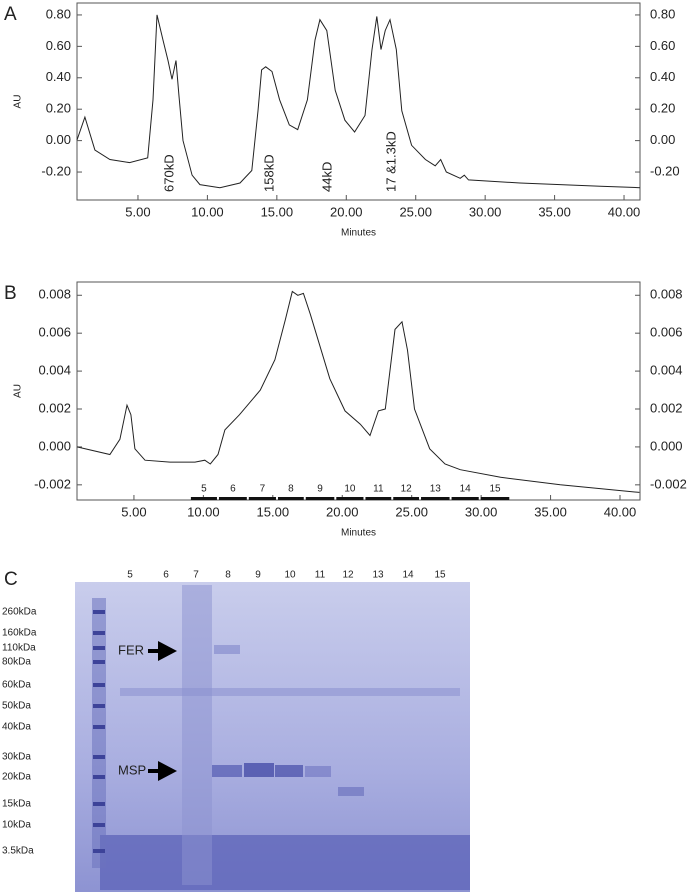 Image resolution: width=698 pixels, height=892 pixels. Describe the element at coordinates (204, 489) in the screenshot. I see `fraction-label: 5` at that location.